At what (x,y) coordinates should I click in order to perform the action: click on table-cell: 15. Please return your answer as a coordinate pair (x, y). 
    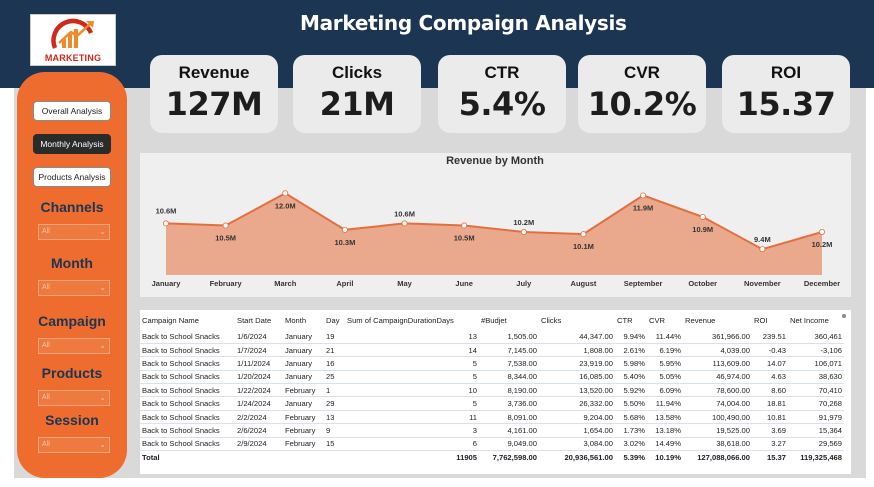
    Looking at the image, I should click on (334, 444).